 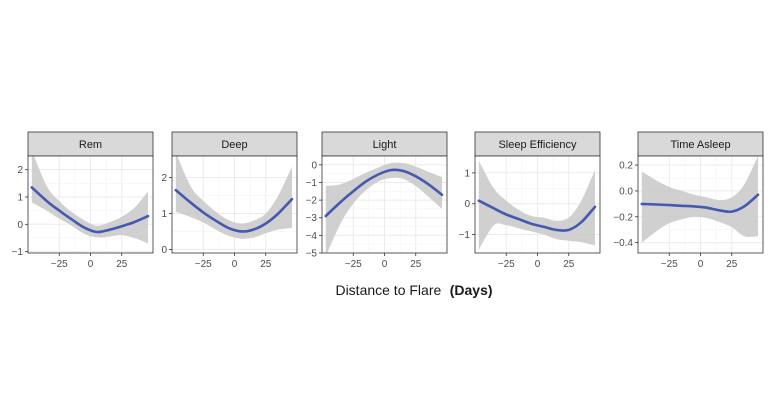 I want to click on x-axis-label: Distance to Flare, so click(x=388, y=290).